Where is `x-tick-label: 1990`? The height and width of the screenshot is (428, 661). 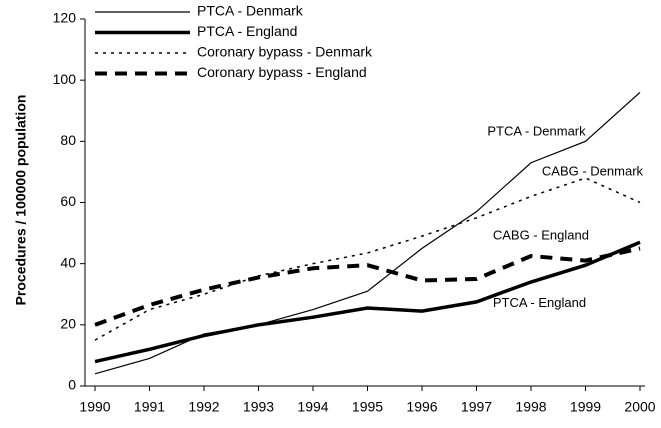
x-tick-label: 1990 is located at coordinates (94, 407).